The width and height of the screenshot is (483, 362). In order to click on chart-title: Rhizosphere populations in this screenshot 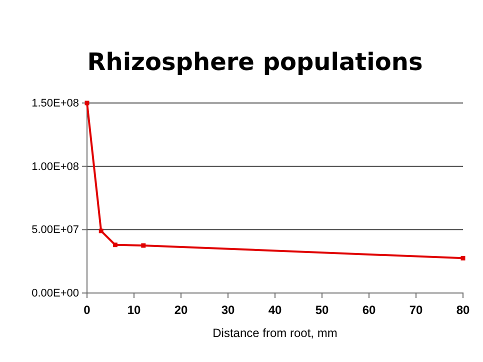, I will do `click(255, 62)`.